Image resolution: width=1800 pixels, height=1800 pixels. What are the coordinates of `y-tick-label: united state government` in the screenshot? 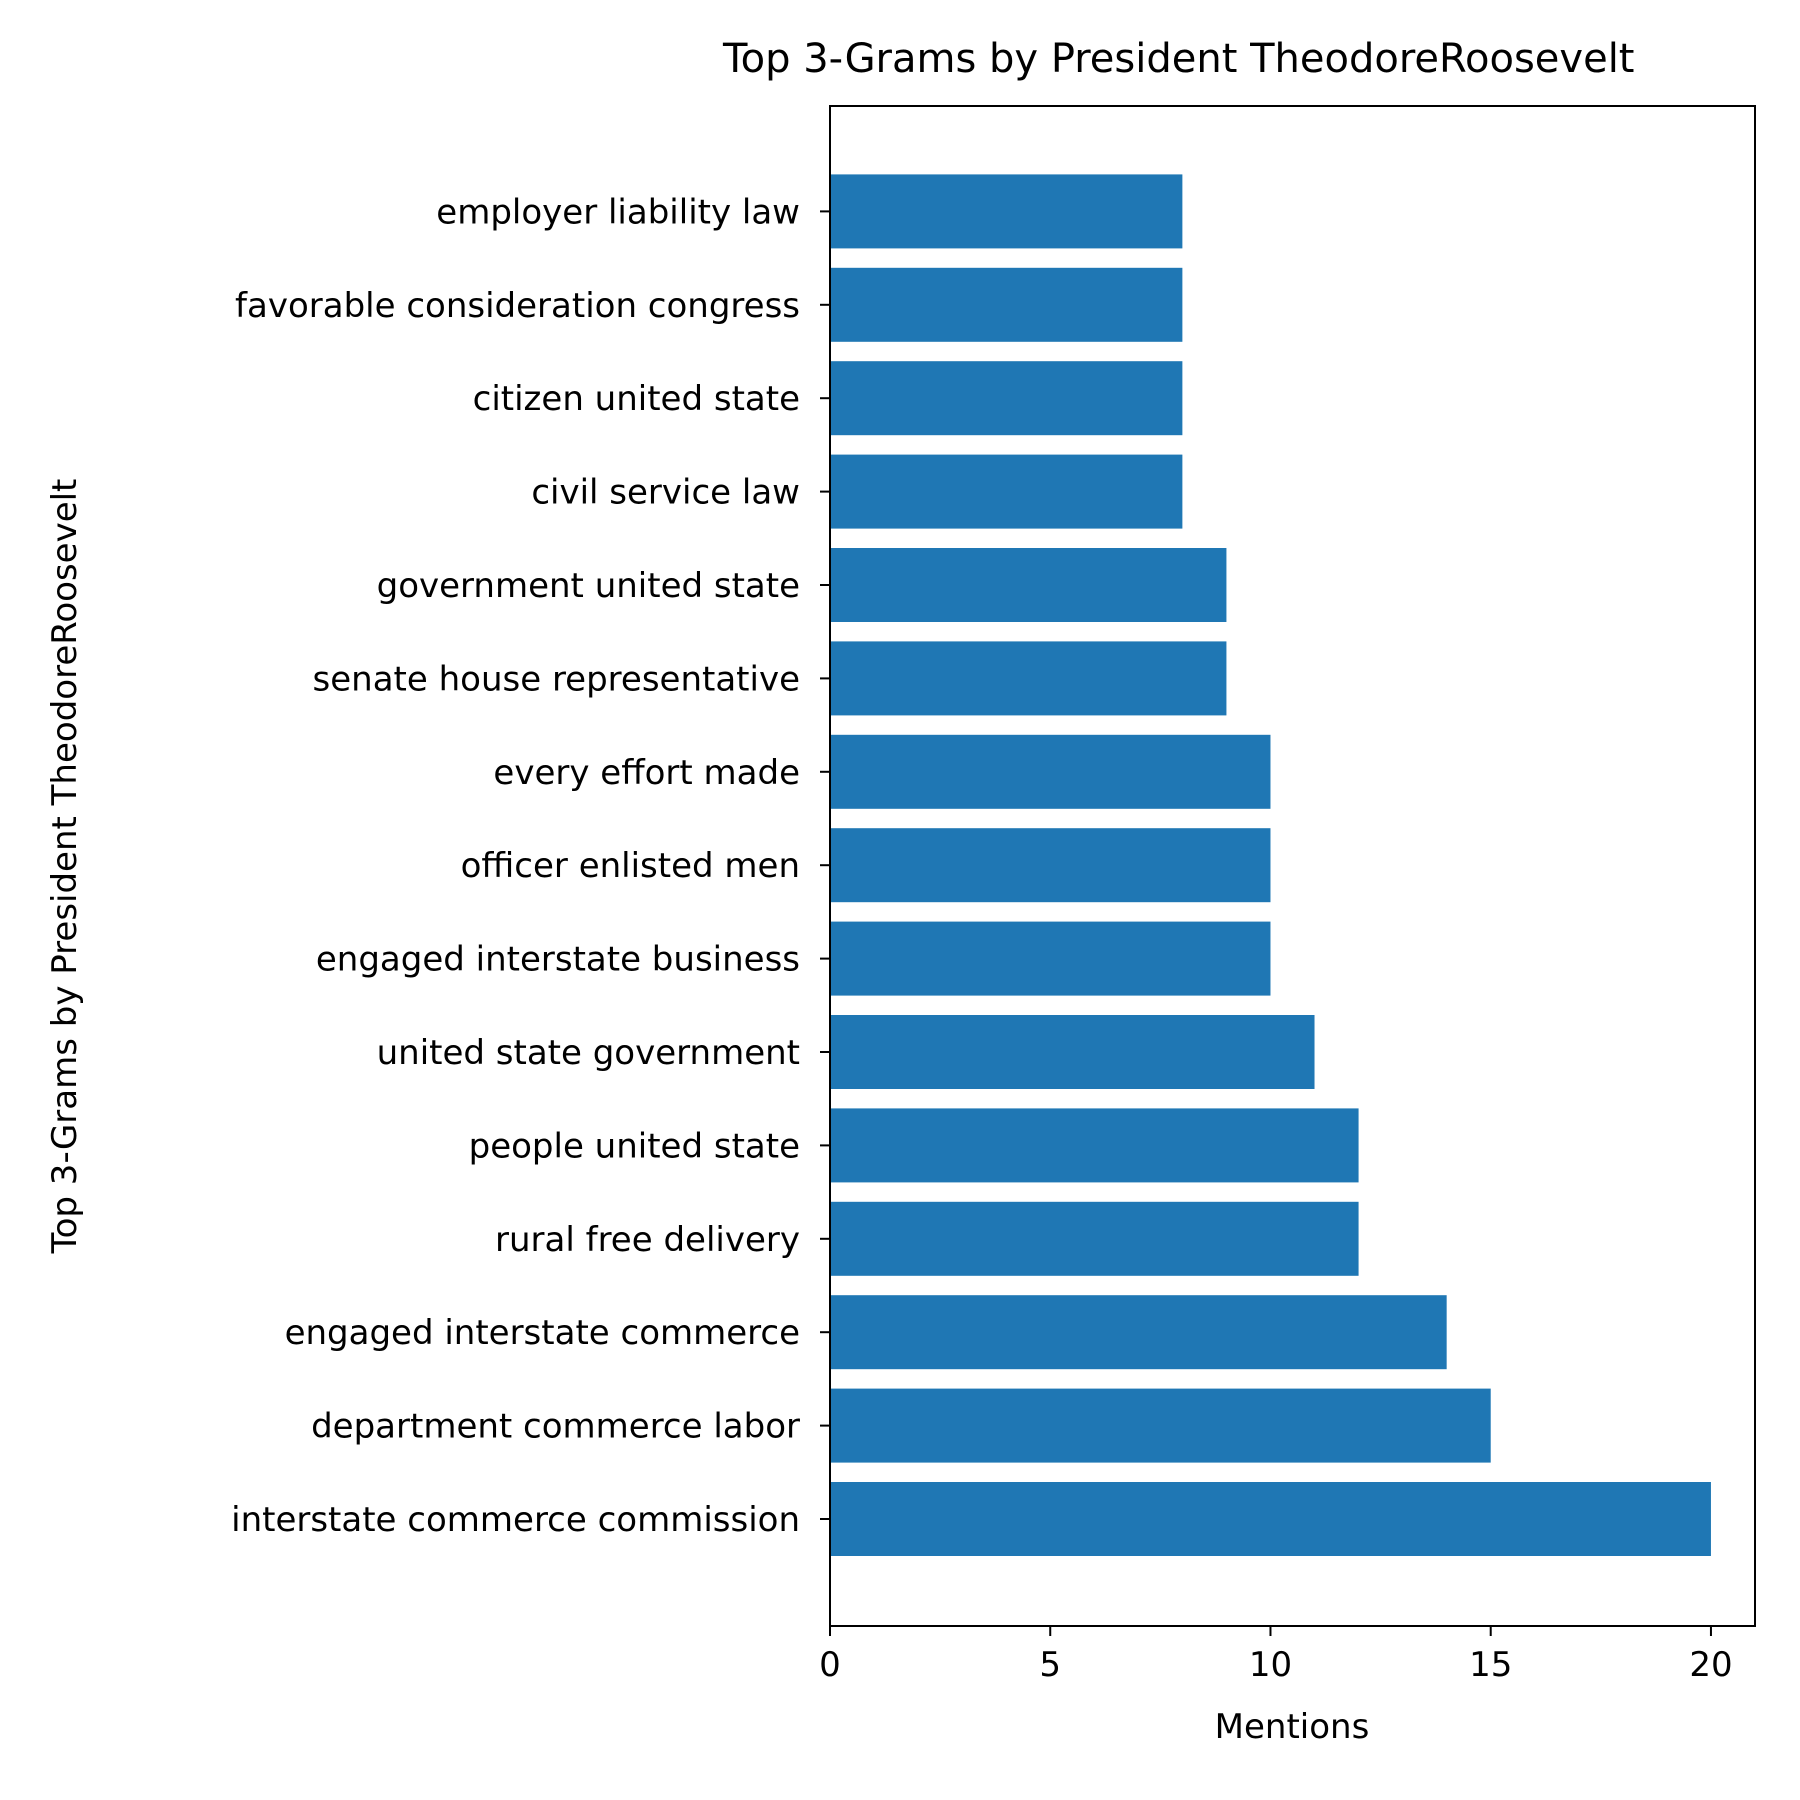 It's located at (588, 1053).